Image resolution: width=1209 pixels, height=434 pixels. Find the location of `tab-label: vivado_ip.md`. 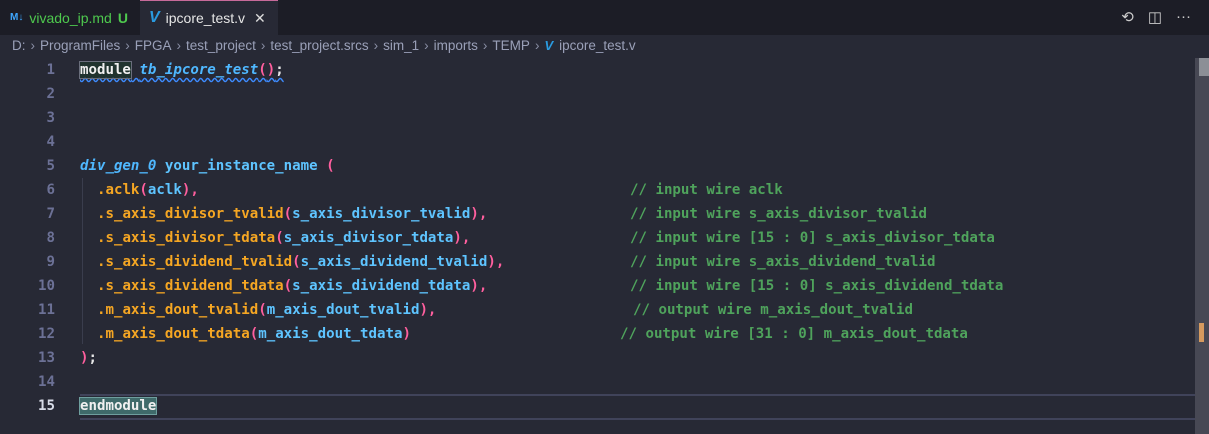

tab-label: vivado_ip.md is located at coordinates (70, 17).